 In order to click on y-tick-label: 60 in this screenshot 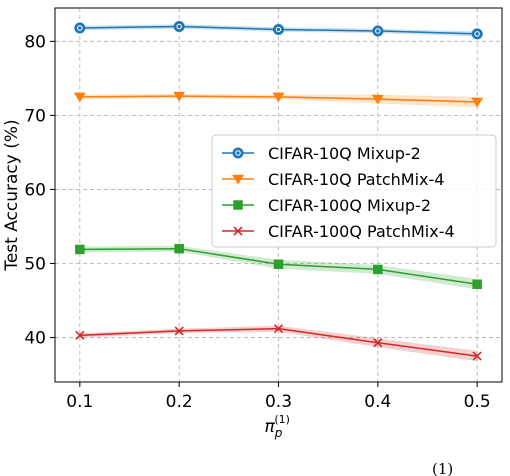, I will do `click(35, 190)`.